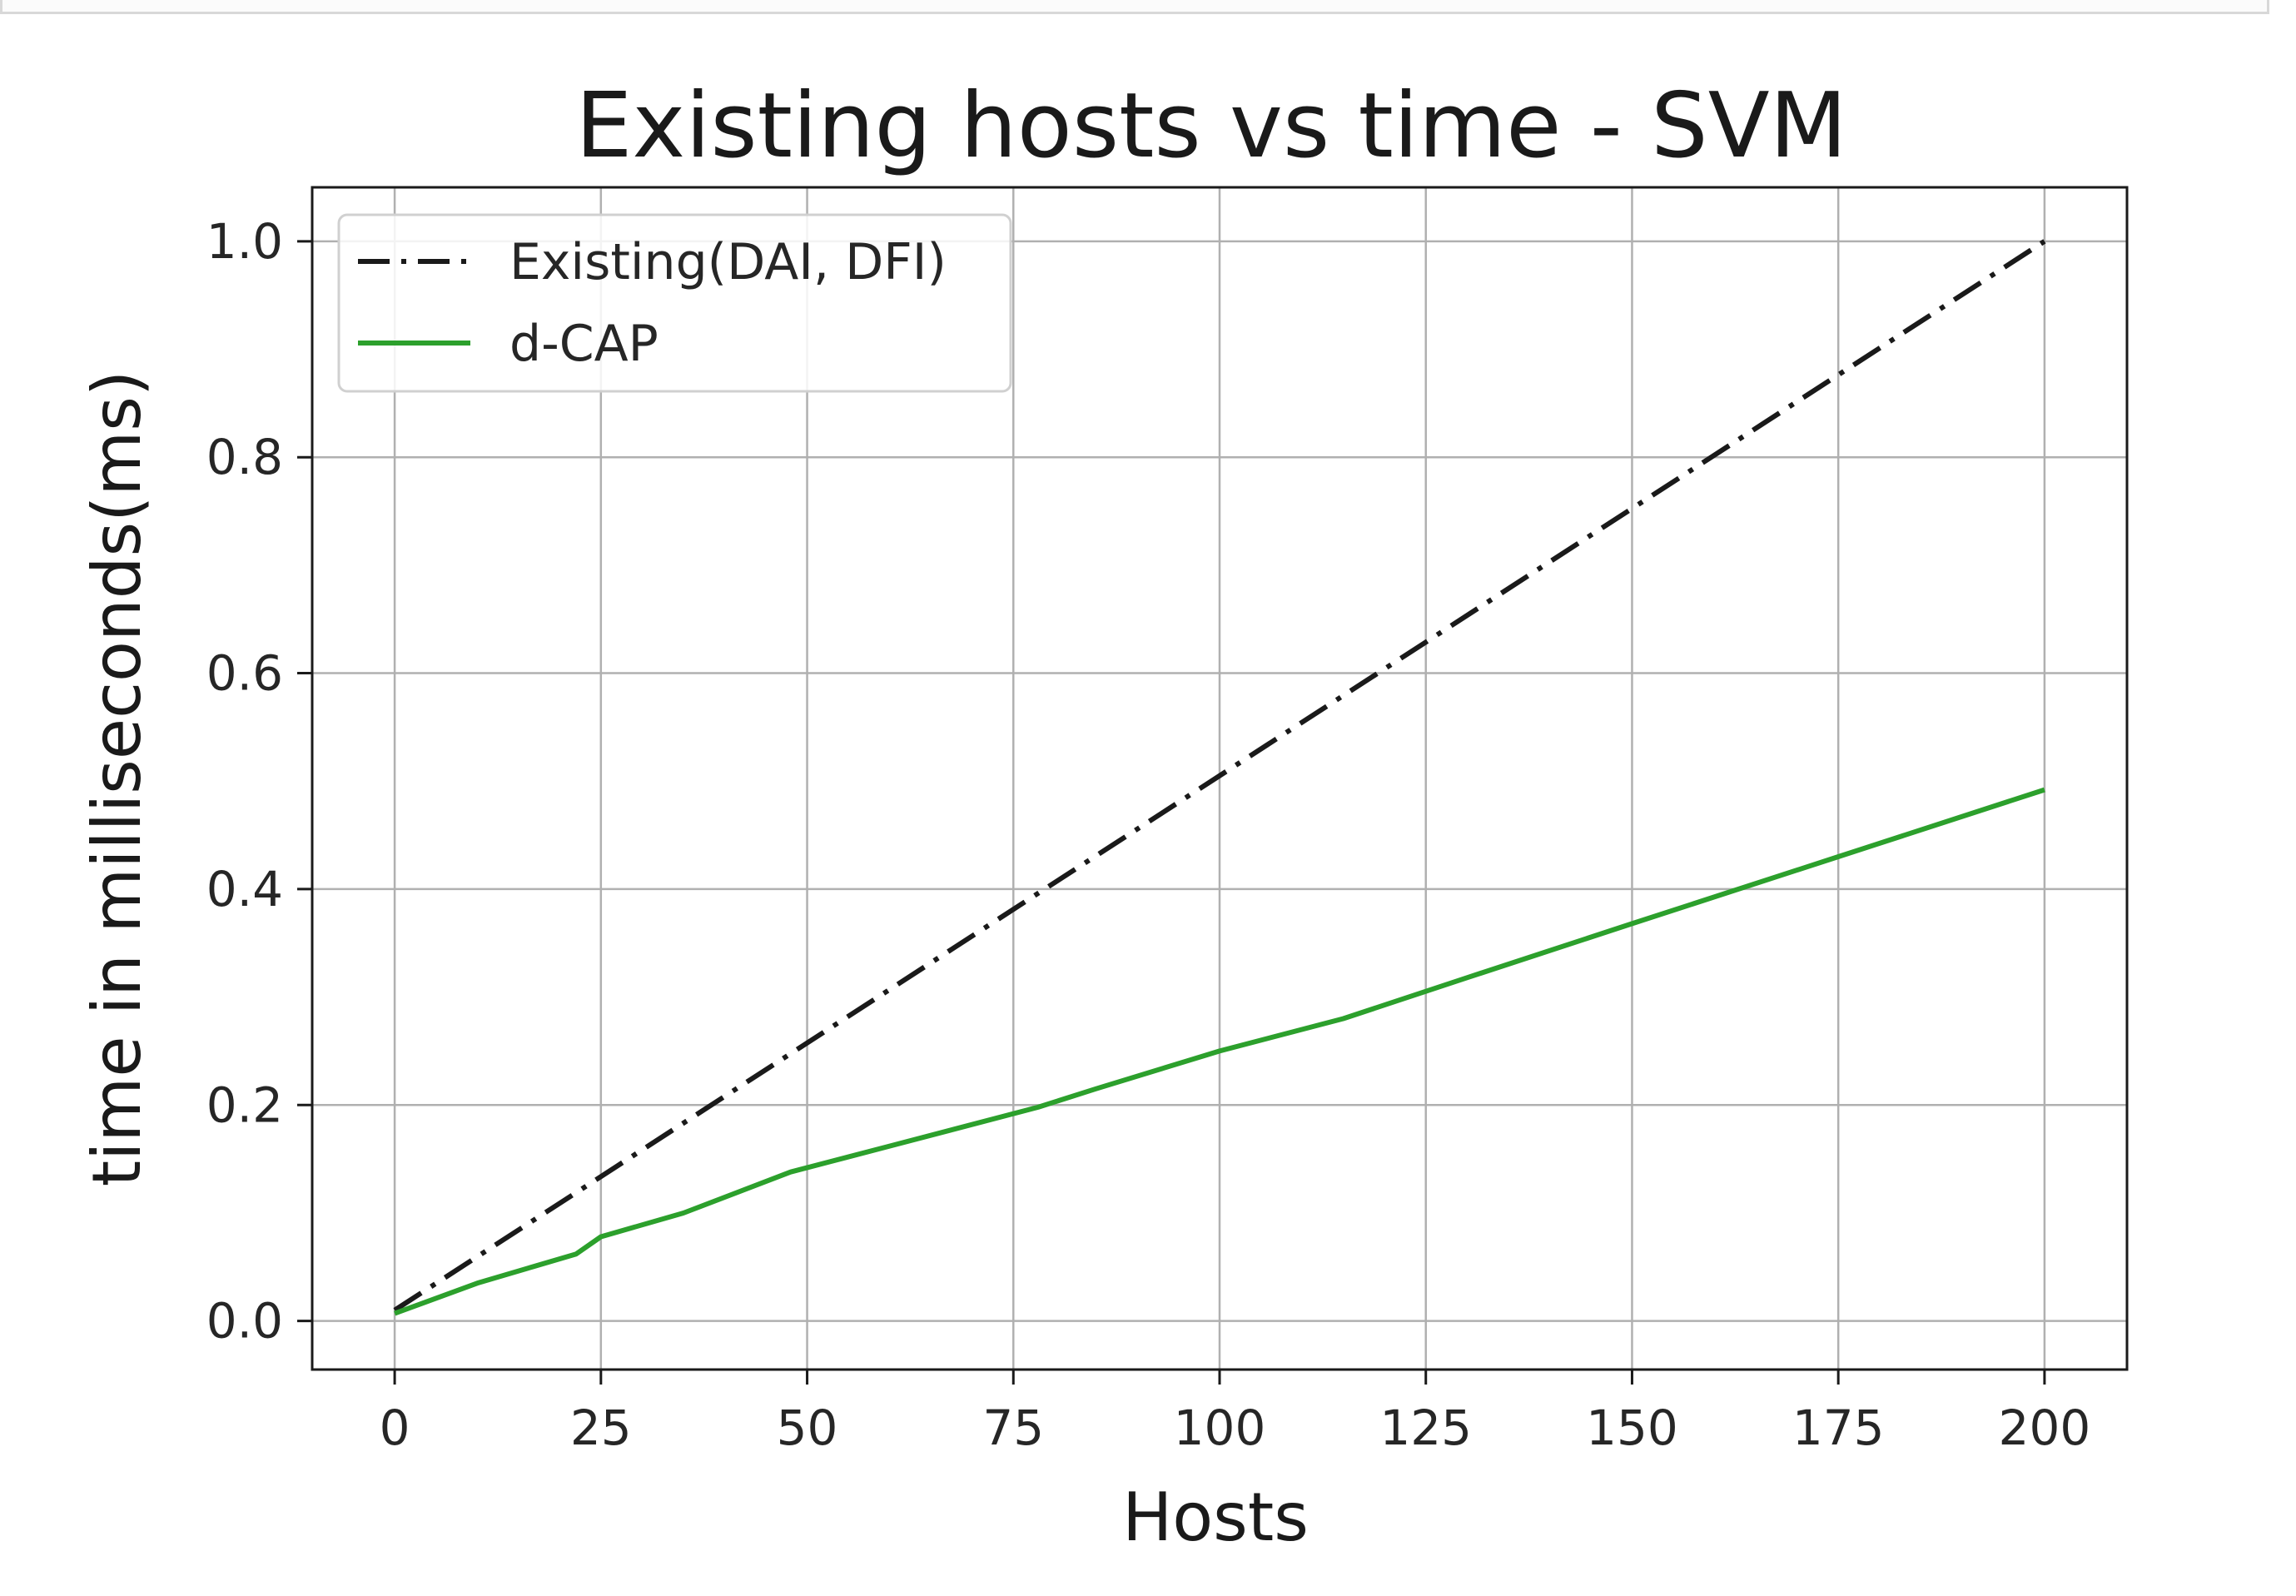  I want to click on y-tick-label: 0.8, so click(244, 457).